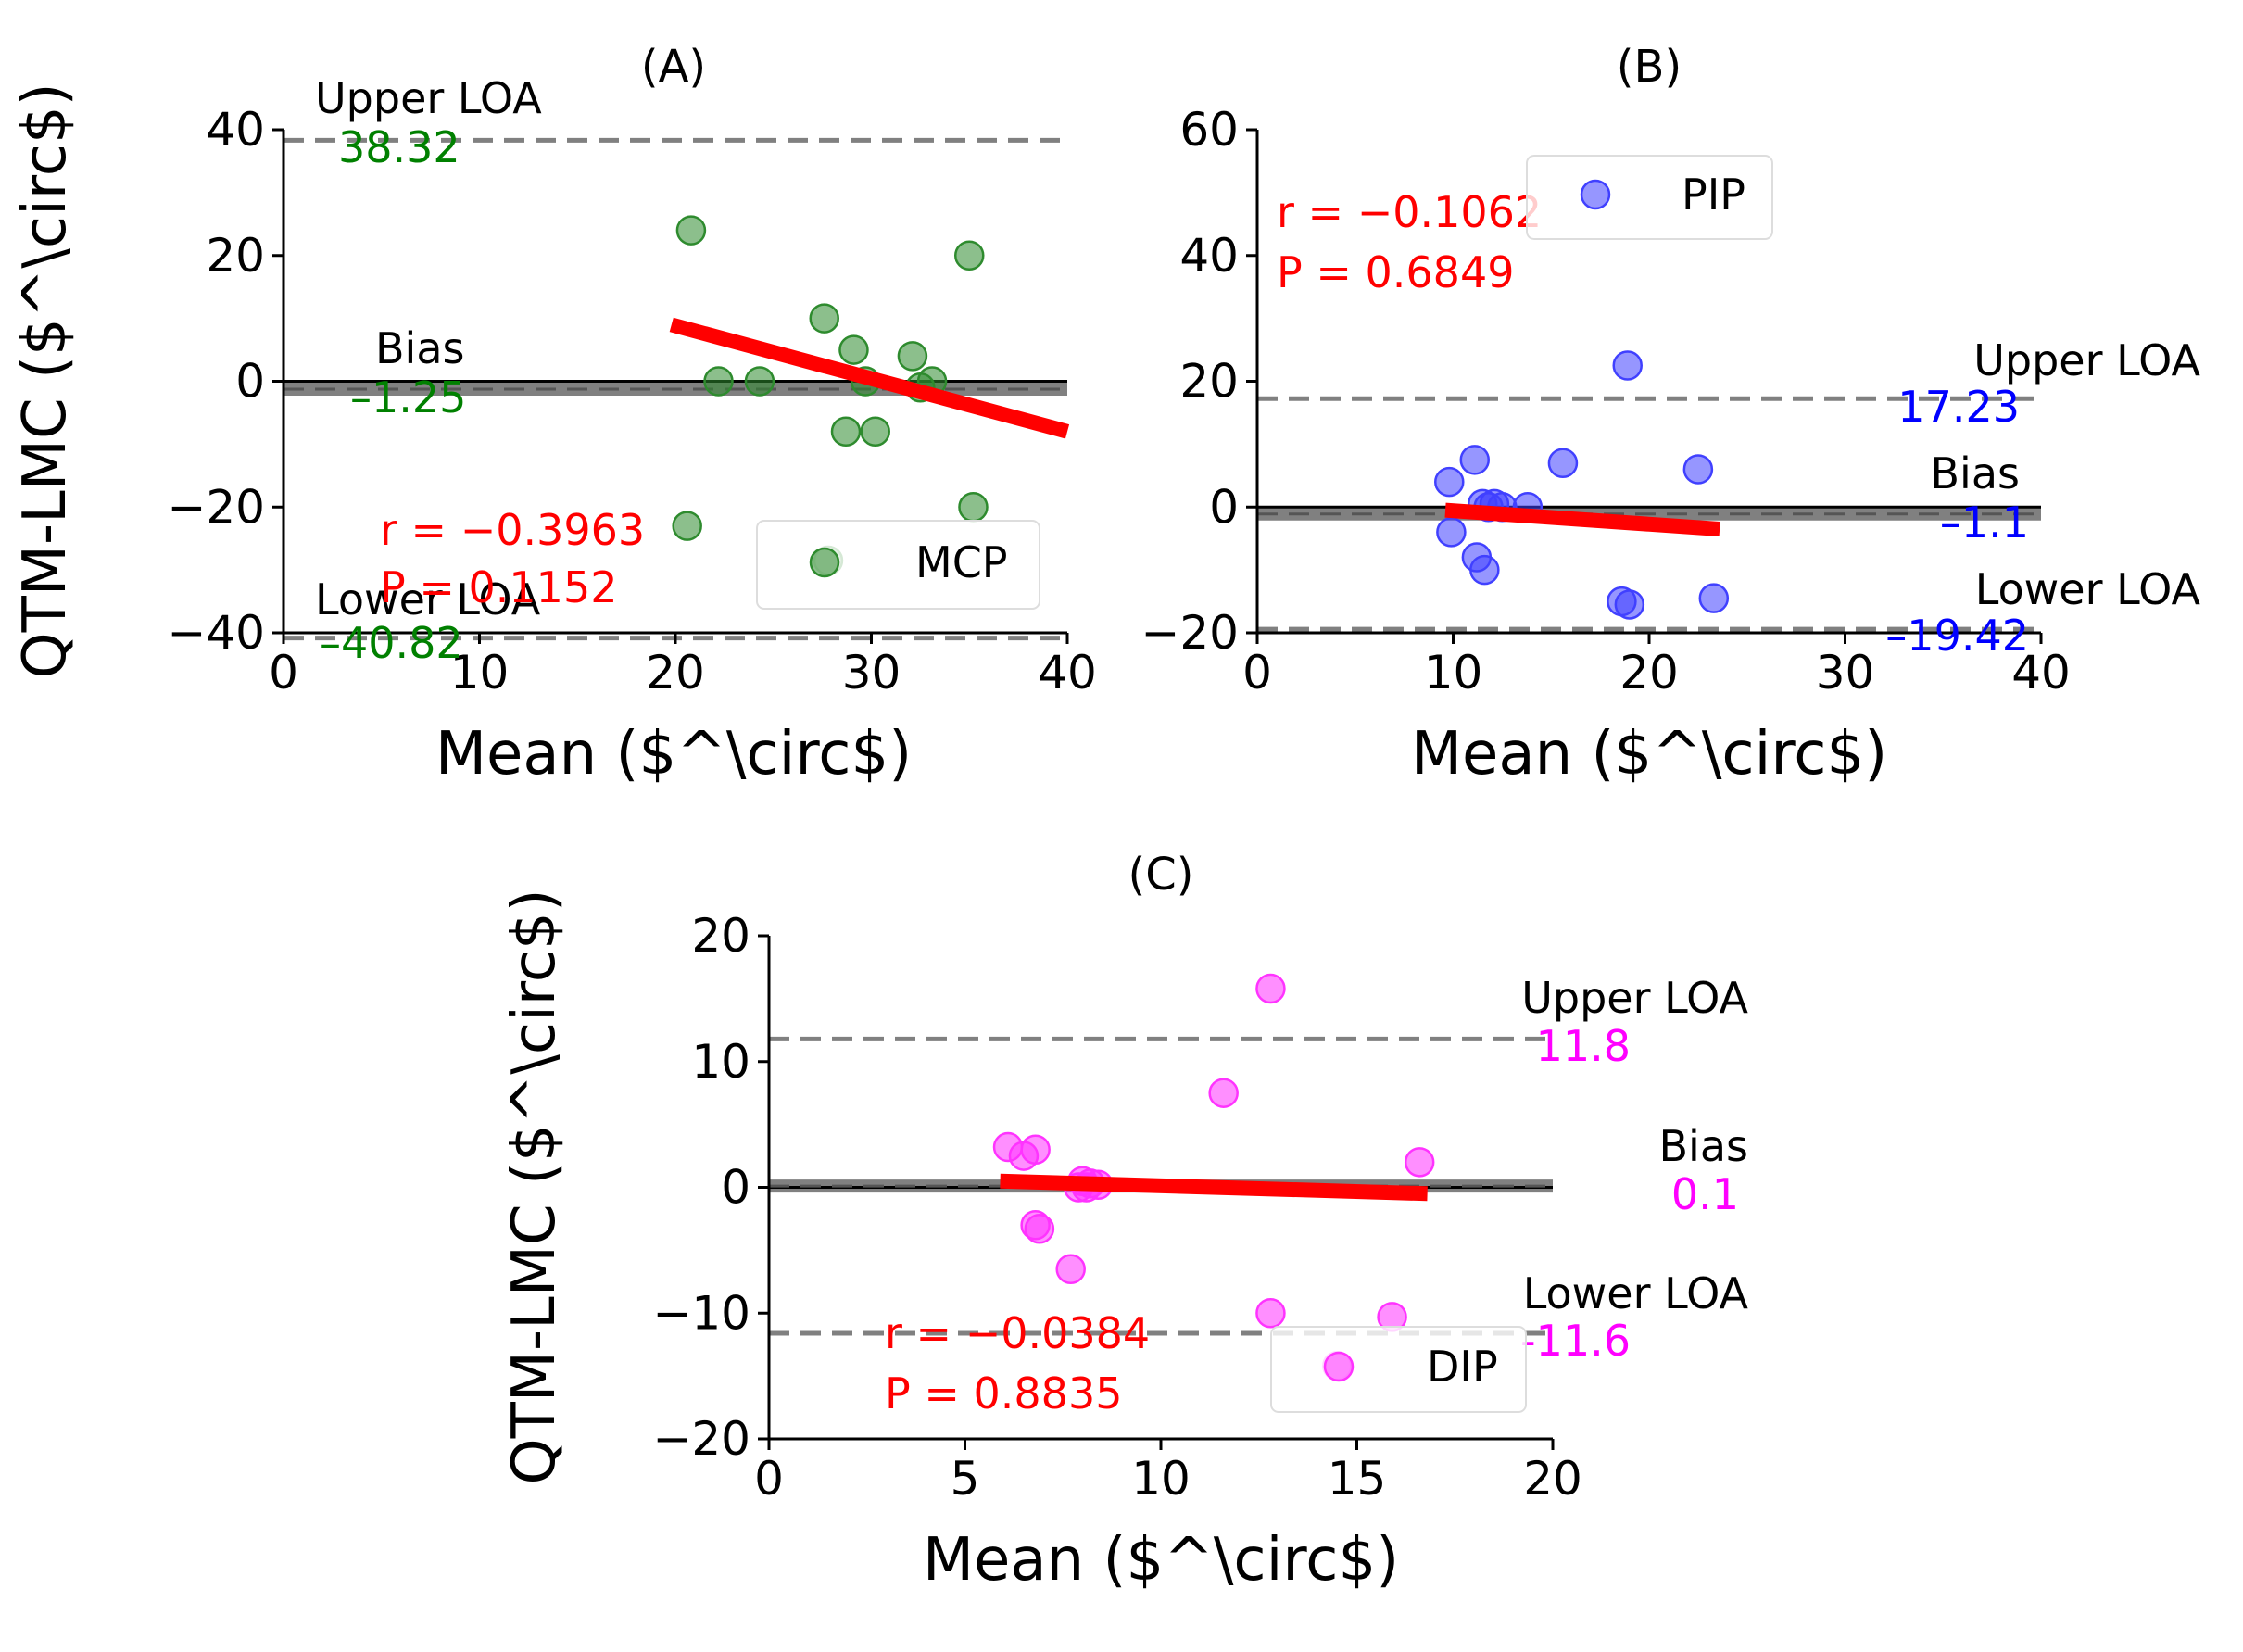 This screenshot has height=1652, width=2243. Describe the element at coordinates (701, 1313) in the screenshot. I see `y-tick-label: −10` at that location.